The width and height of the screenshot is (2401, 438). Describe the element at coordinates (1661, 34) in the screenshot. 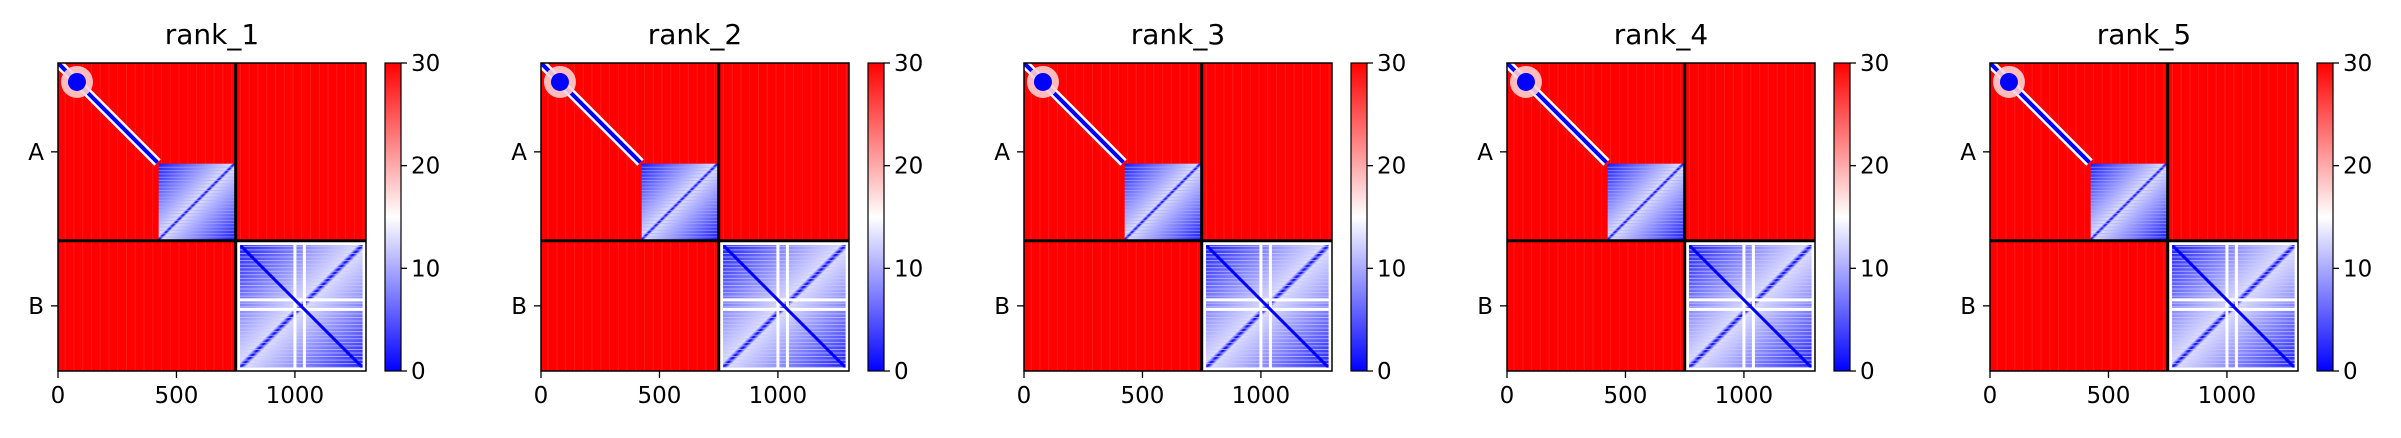

I see `panel-title: rank_4` at that location.